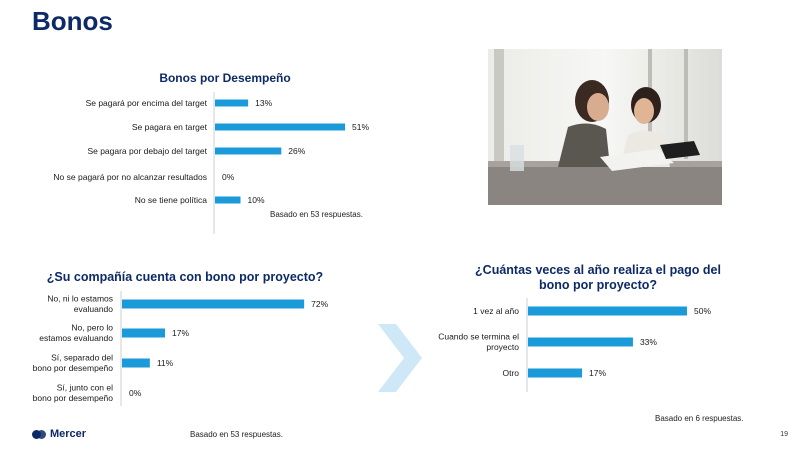 The width and height of the screenshot is (800, 450). Describe the element at coordinates (76, 333) in the screenshot. I see `chart-2-category-label: No, pero lo estamos evaluando` at that location.